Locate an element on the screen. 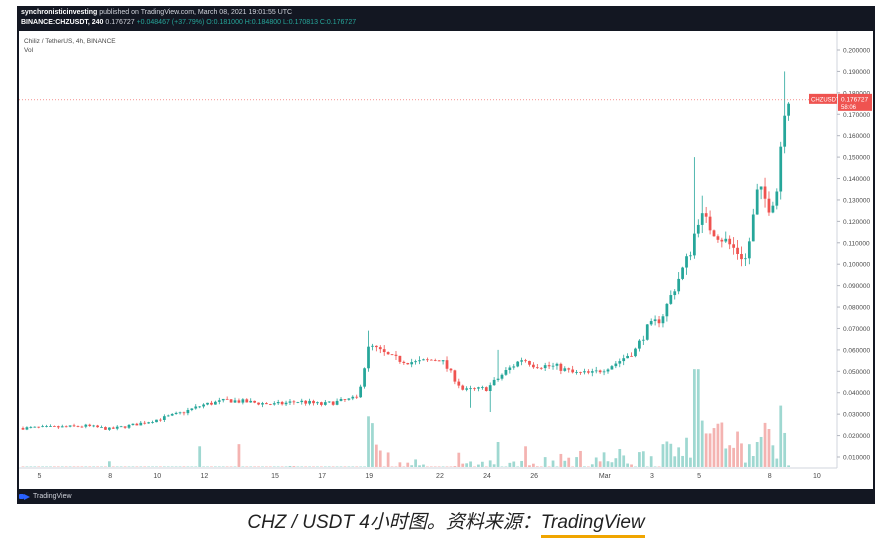 The width and height of the screenshot is (892, 538). symbol-text: BINANCE:CHZUSDT, 240 is located at coordinates (62, 22).